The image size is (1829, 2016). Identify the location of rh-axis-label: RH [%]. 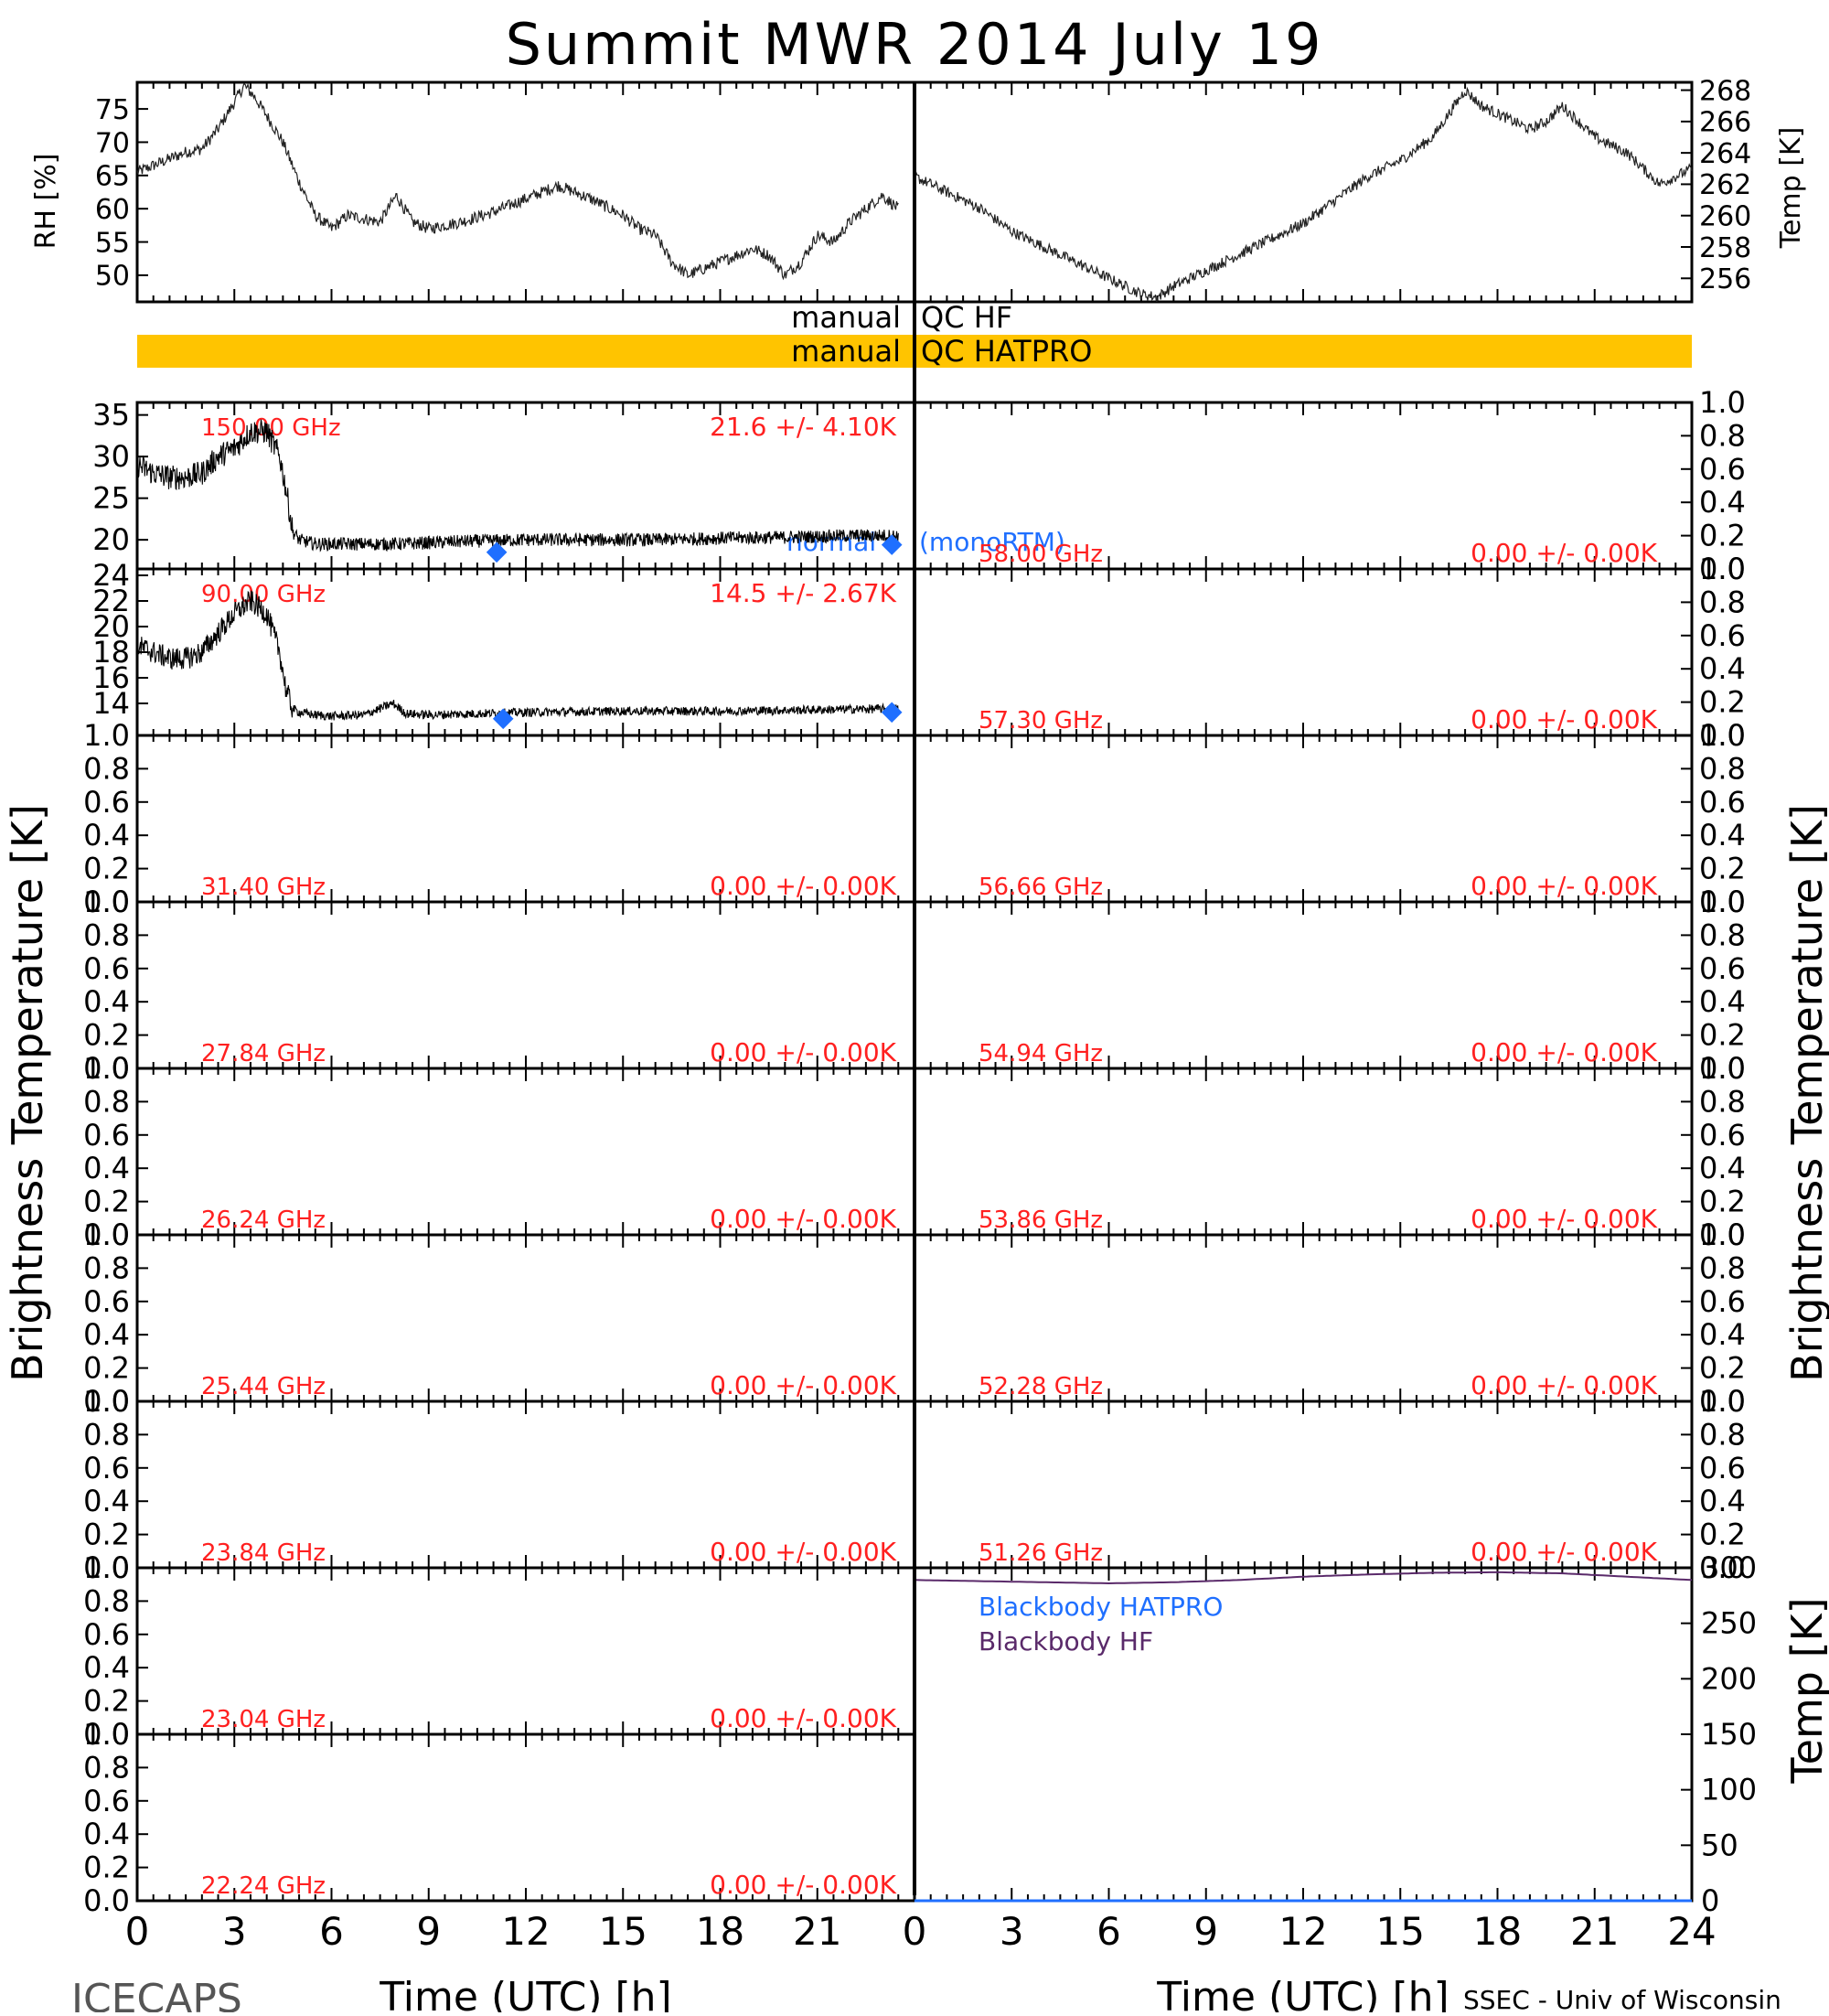
(46, 202).